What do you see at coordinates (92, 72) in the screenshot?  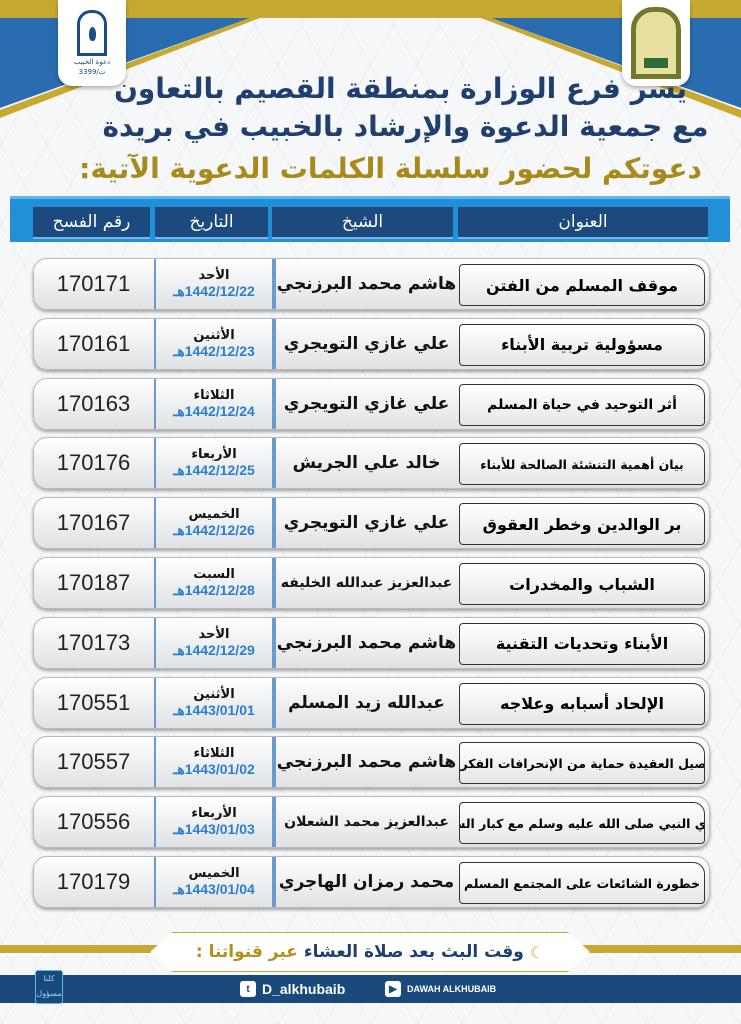 I see `logo-number: 3399/ت` at bounding box center [92, 72].